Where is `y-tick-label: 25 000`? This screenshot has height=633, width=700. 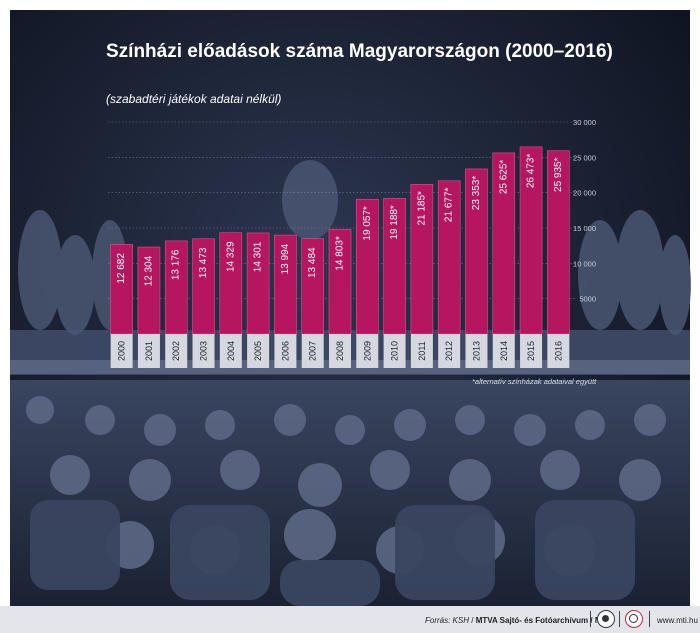
y-tick-label: 25 000 is located at coordinates (584, 157).